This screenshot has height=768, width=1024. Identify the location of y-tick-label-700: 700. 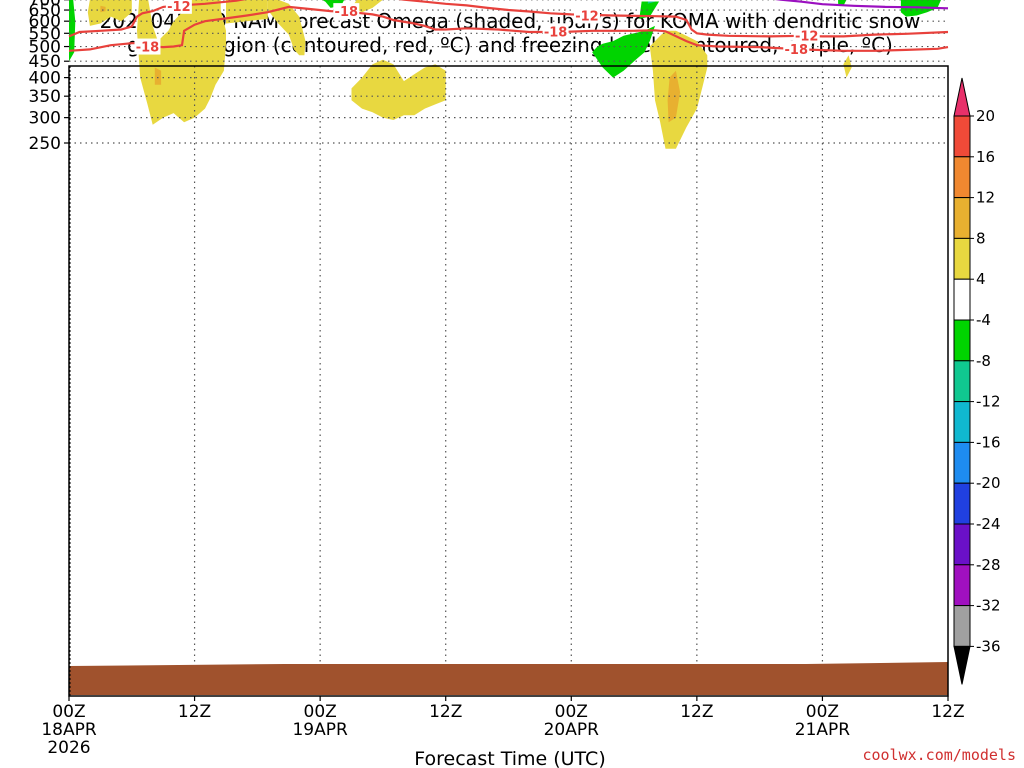
(45, 5).